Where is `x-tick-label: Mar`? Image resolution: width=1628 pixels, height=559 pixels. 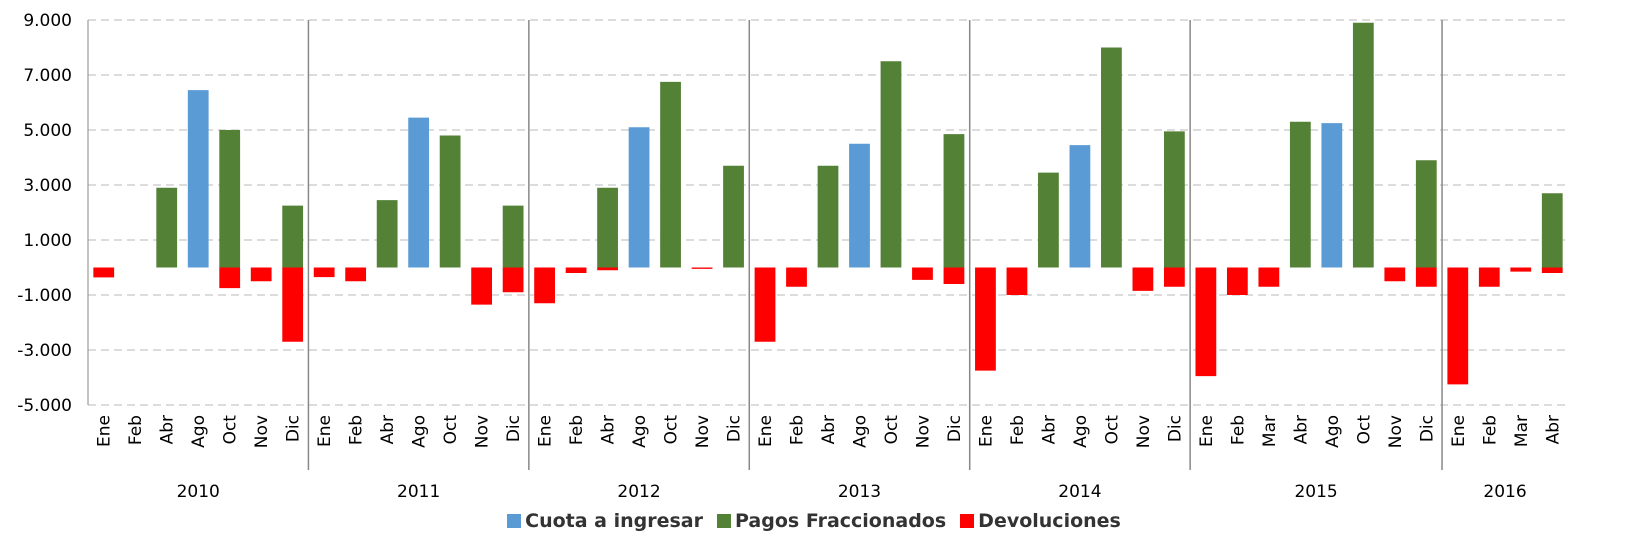
x-tick-label: Mar is located at coordinates (1270, 431).